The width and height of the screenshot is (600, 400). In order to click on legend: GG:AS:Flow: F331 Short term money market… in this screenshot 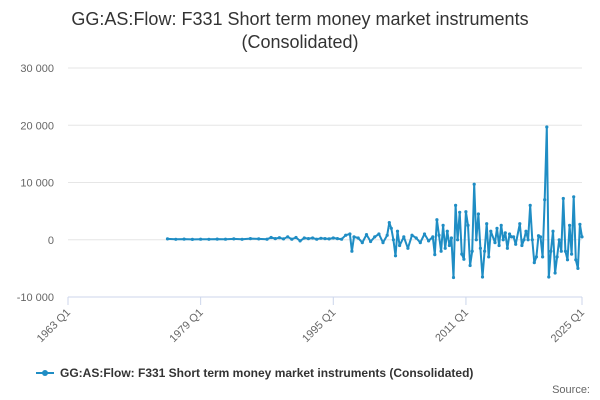, I will do `click(254, 373)`.